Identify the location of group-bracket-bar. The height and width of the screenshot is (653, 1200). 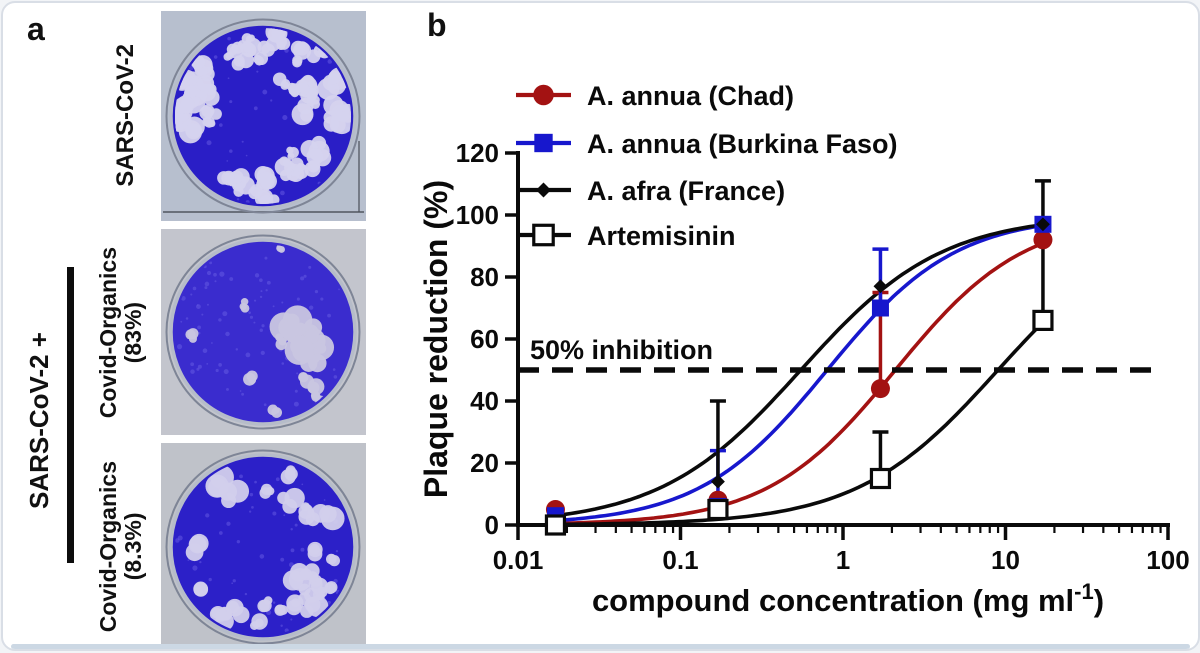
(70, 415).